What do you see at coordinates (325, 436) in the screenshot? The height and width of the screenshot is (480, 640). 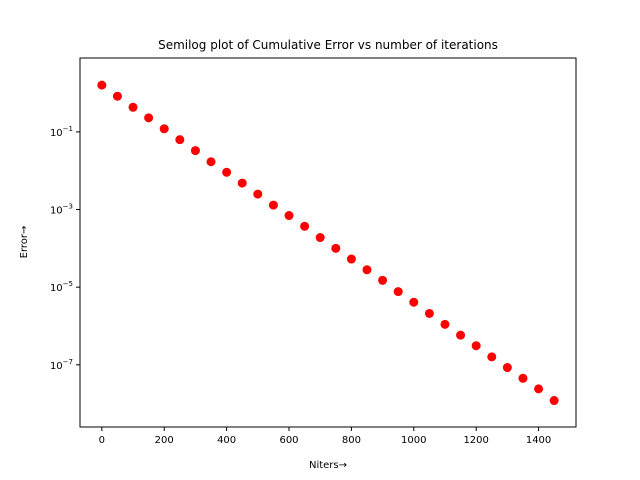 I see `x-axis: 0 200 400 600 800 1000 1200 1400` at bounding box center [325, 436].